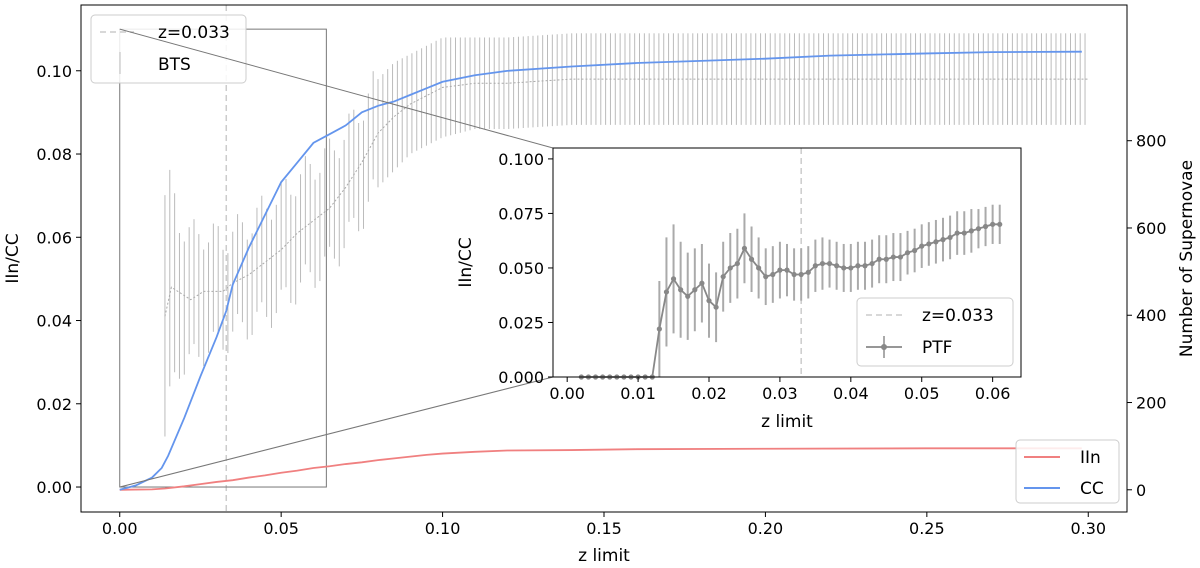 Image resolution: width=1200 pixels, height=568 pixels. Describe the element at coordinates (1090, 458) in the screenshot. I see `legend-iin-label: IIn` at that location.